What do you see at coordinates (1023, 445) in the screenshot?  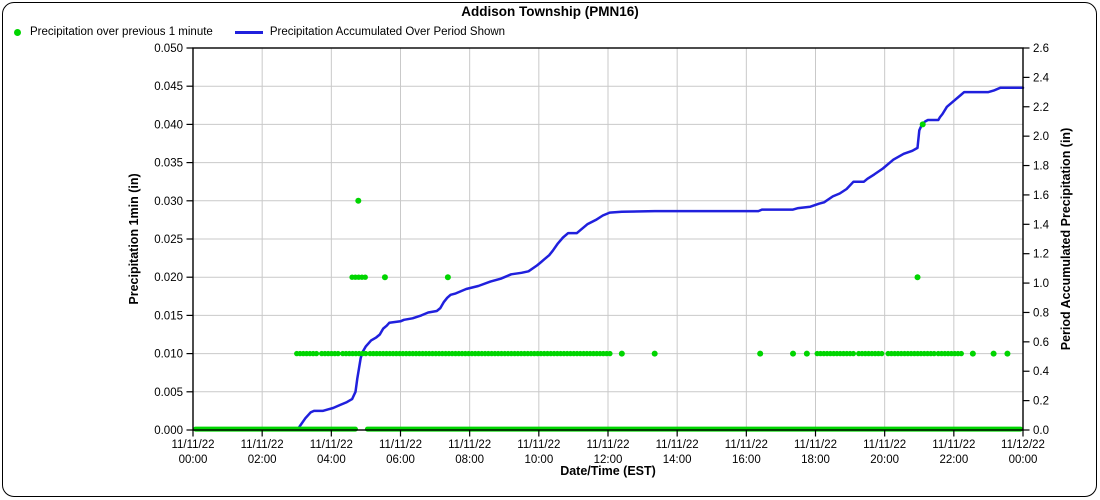 I see `x-tick-date-label: 11/12/22` at bounding box center [1023, 445].